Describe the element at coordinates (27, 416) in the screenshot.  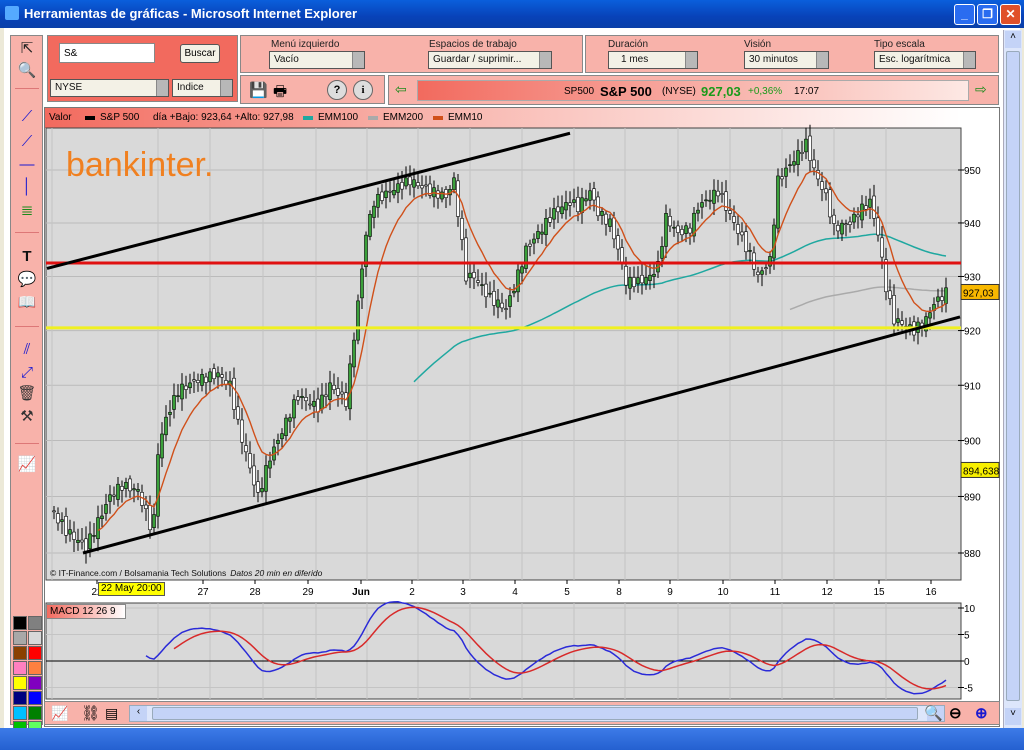
I see `tools-icon: ⚒` at that location.